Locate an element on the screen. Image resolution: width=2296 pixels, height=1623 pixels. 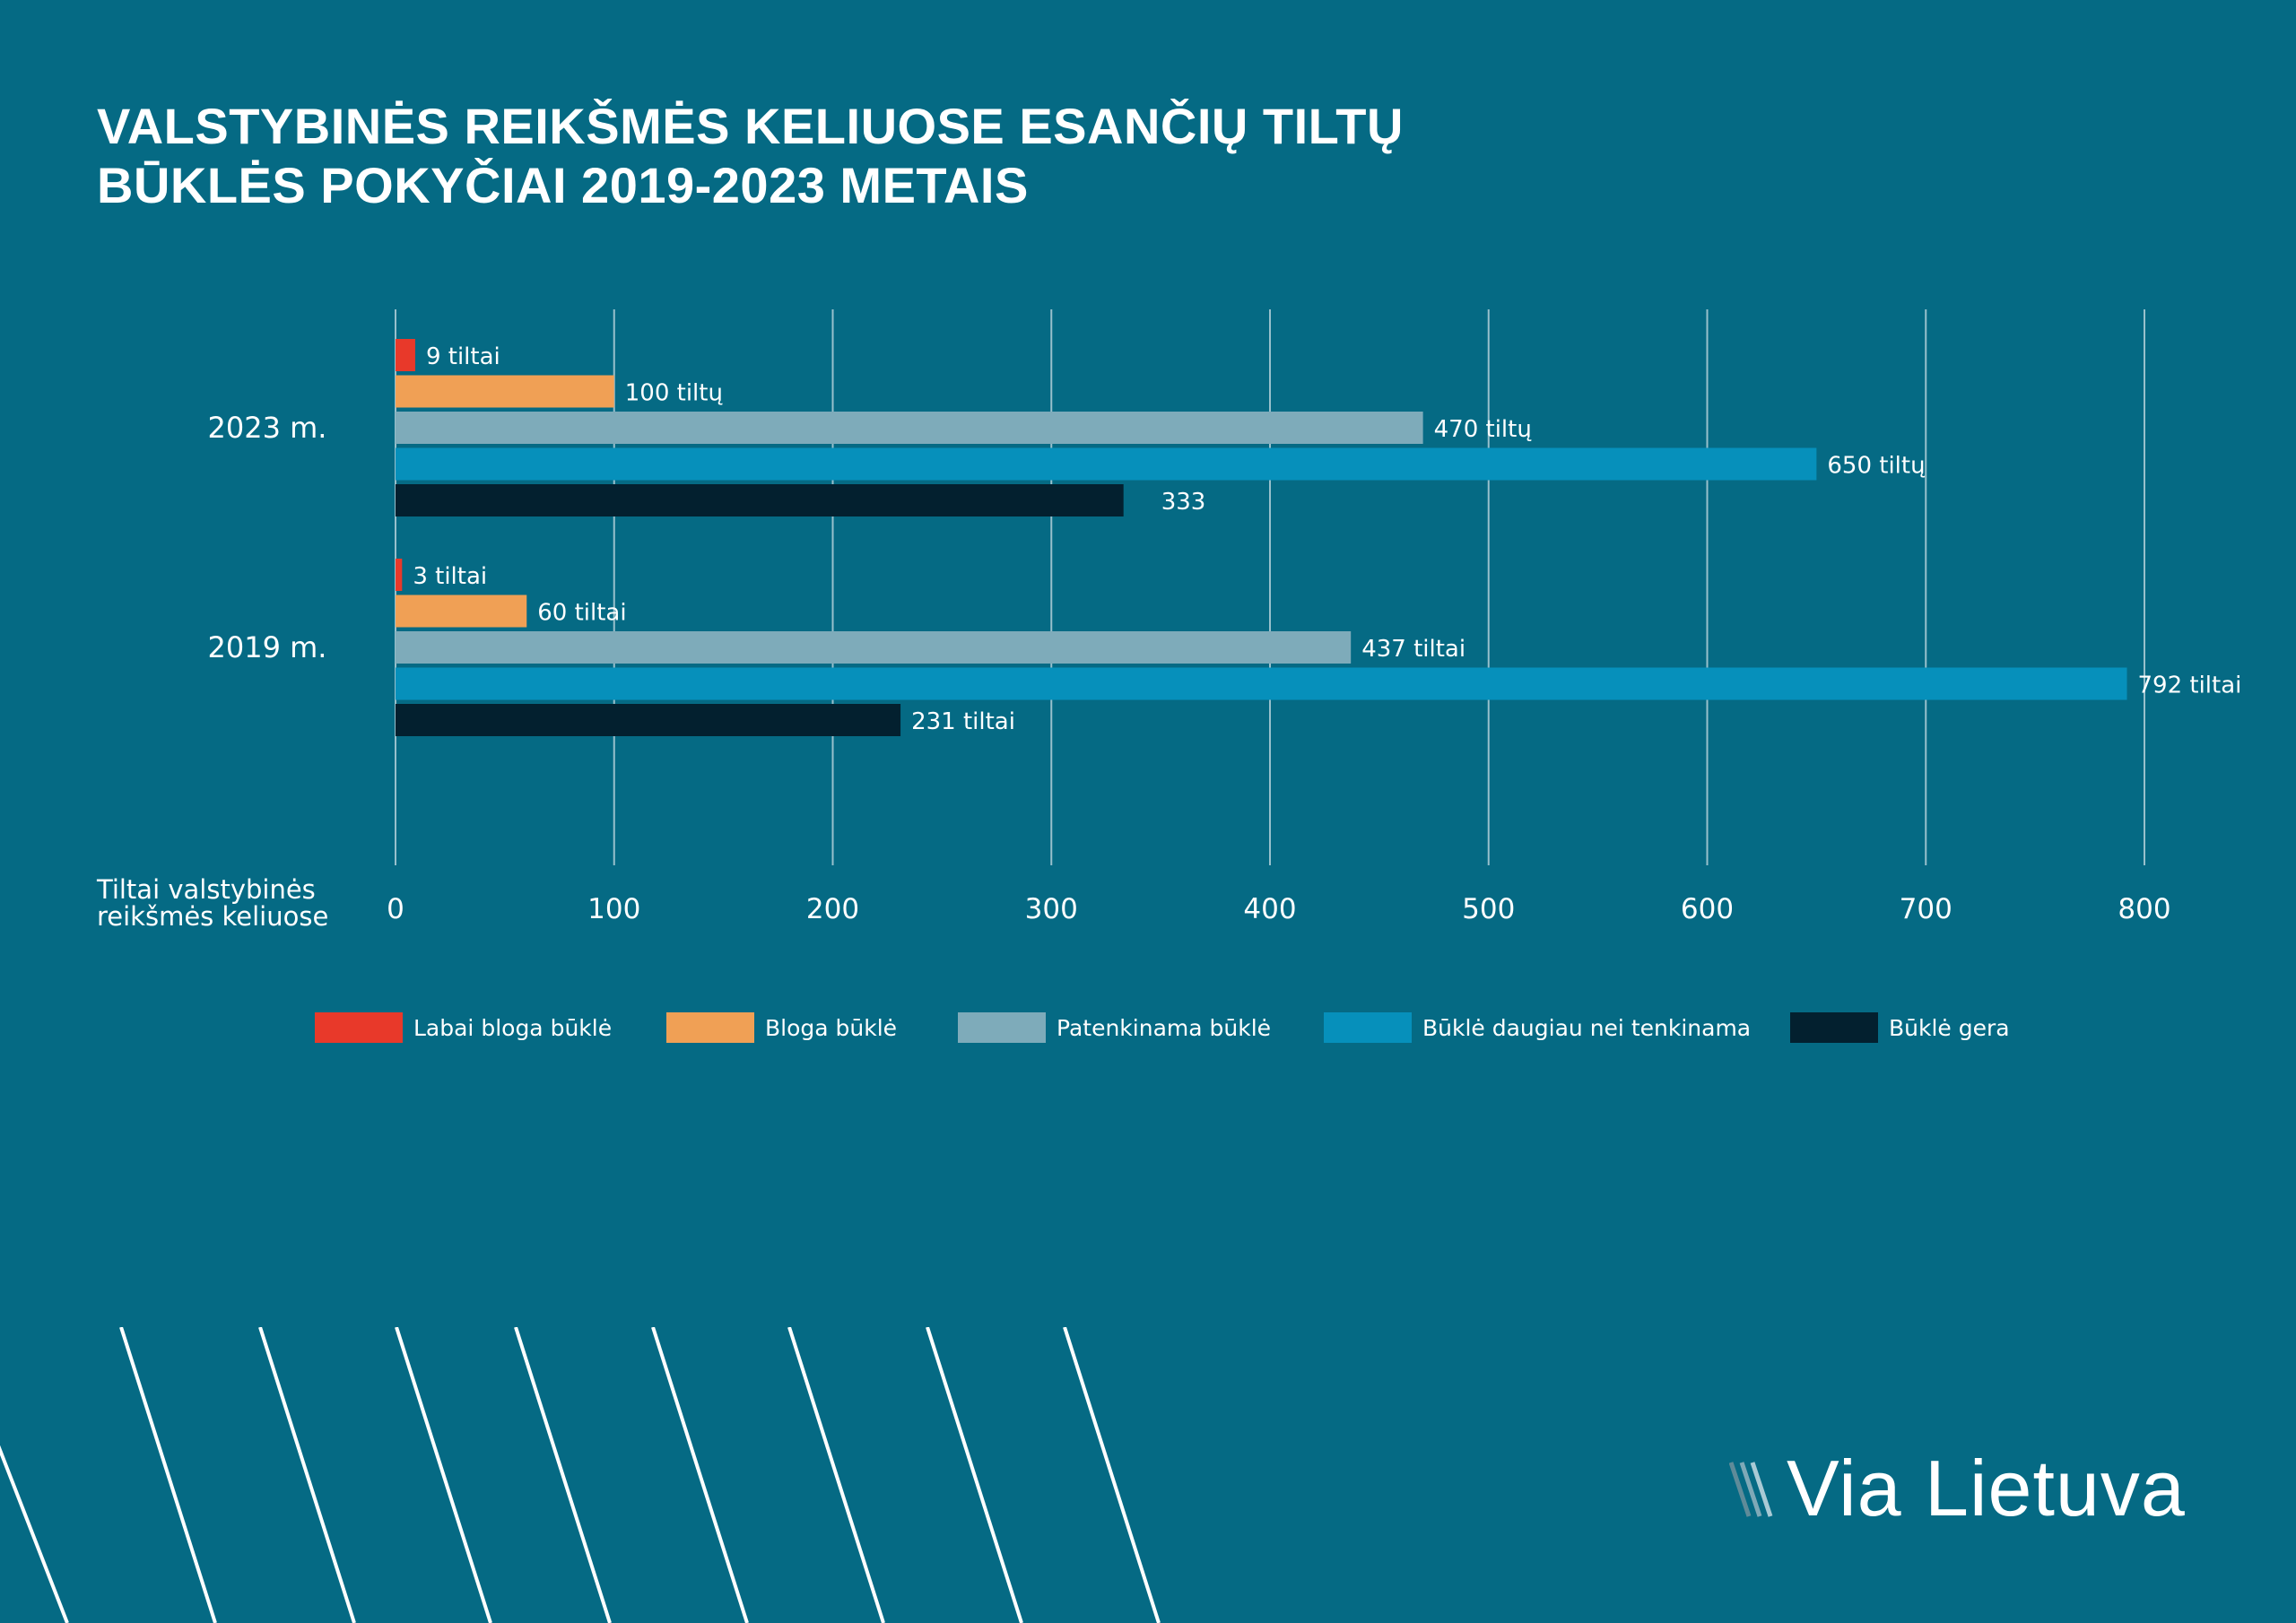
legend-item-0: Labai bloga būklė is located at coordinates (463, 1027).